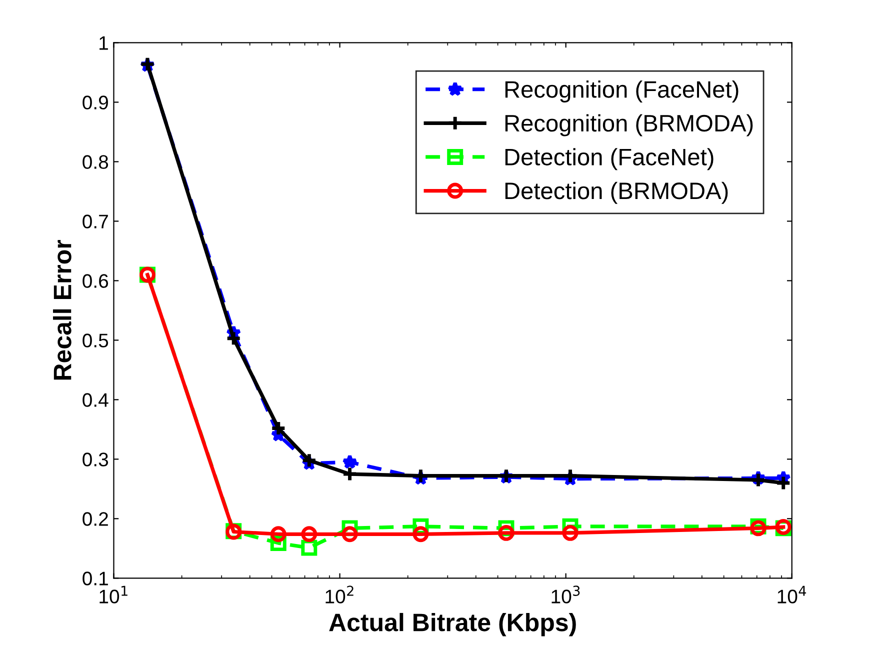 This screenshot has height=657, width=875. I want to click on legend-label: Recognition (BRMODA), so click(629, 125).